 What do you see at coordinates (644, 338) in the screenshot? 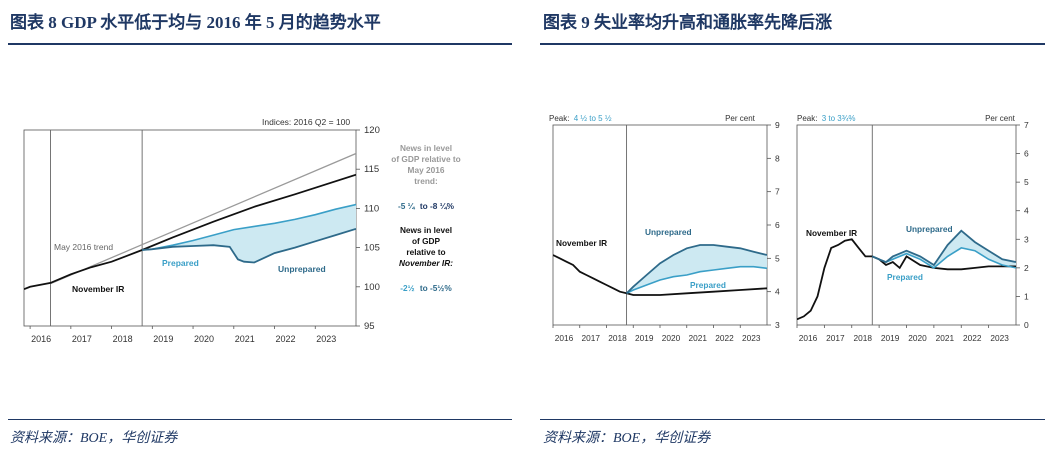
I see `unemployment-xtick-label: 2019` at bounding box center [644, 338].